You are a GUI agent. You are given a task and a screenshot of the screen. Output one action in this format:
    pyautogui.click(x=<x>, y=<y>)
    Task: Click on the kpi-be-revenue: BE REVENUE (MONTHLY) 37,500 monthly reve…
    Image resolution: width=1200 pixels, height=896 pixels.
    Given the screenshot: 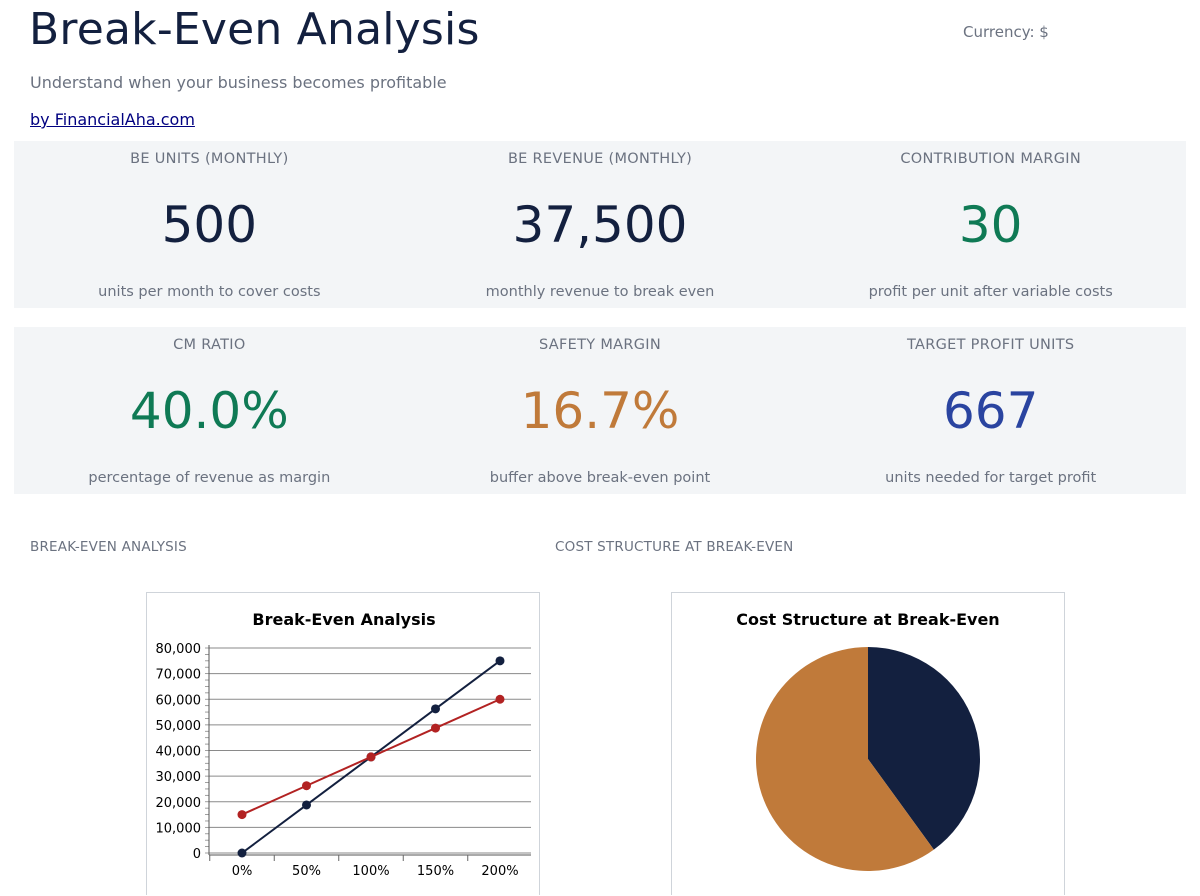 What is the action you would take?
    pyautogui.click(x=600, y=224)
    